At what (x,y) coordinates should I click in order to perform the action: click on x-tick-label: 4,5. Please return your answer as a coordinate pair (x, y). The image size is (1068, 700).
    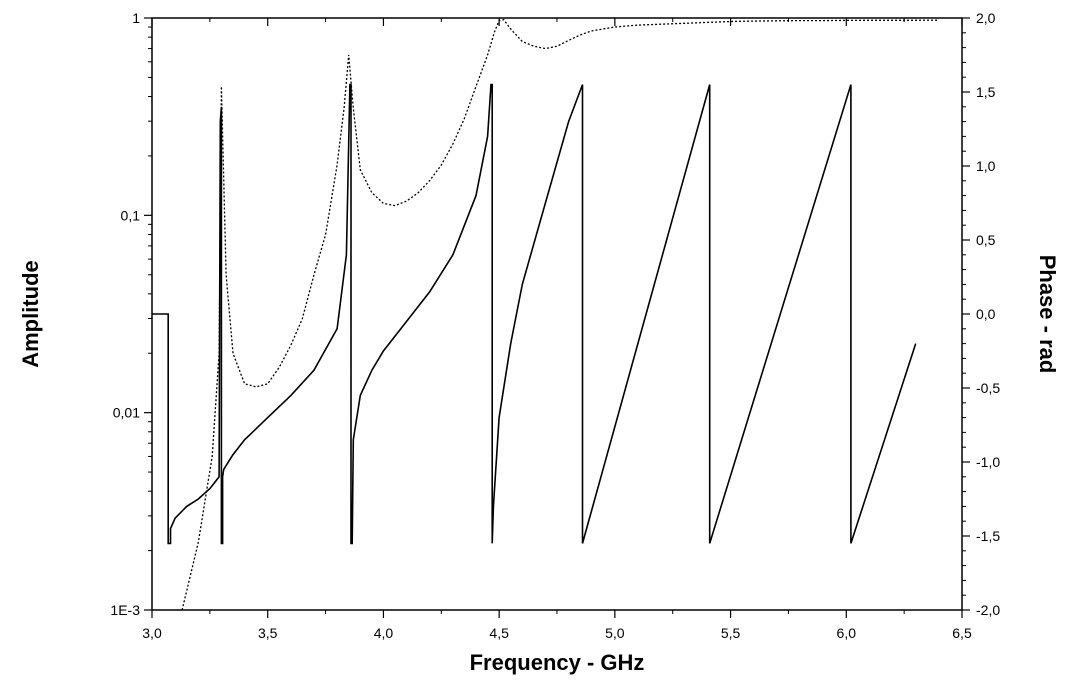
    Looking at the image, I should click on (499, 633).